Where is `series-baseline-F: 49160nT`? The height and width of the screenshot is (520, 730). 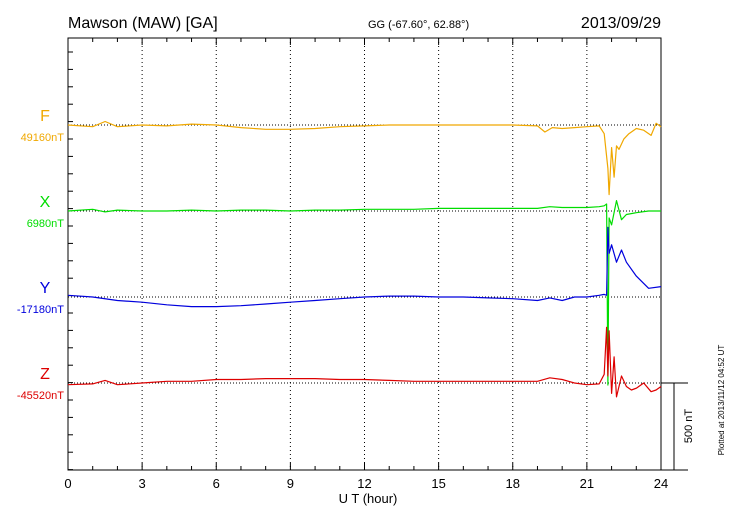
series-baseline-F: 49160nT is located at coordinates (43, 138).